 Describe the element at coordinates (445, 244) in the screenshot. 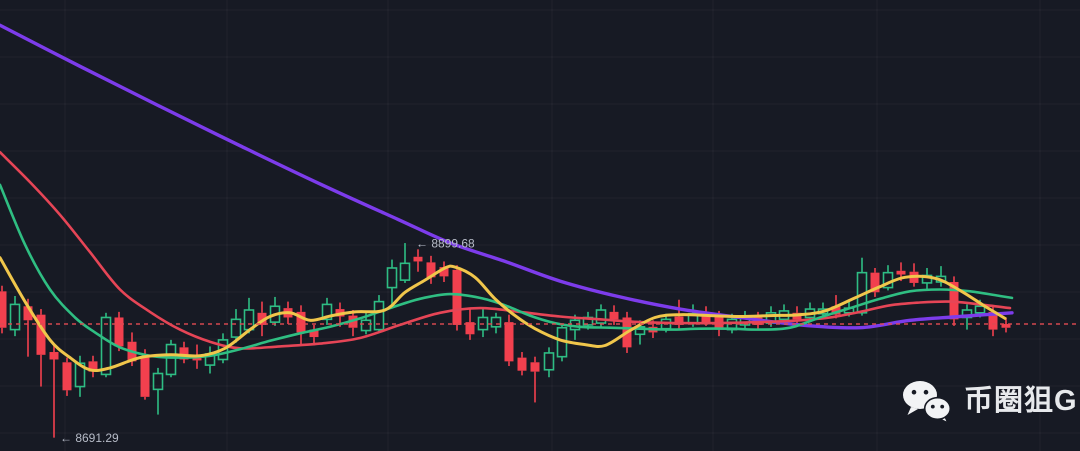

I see `price-annotation: ← 8899.68` at that location.